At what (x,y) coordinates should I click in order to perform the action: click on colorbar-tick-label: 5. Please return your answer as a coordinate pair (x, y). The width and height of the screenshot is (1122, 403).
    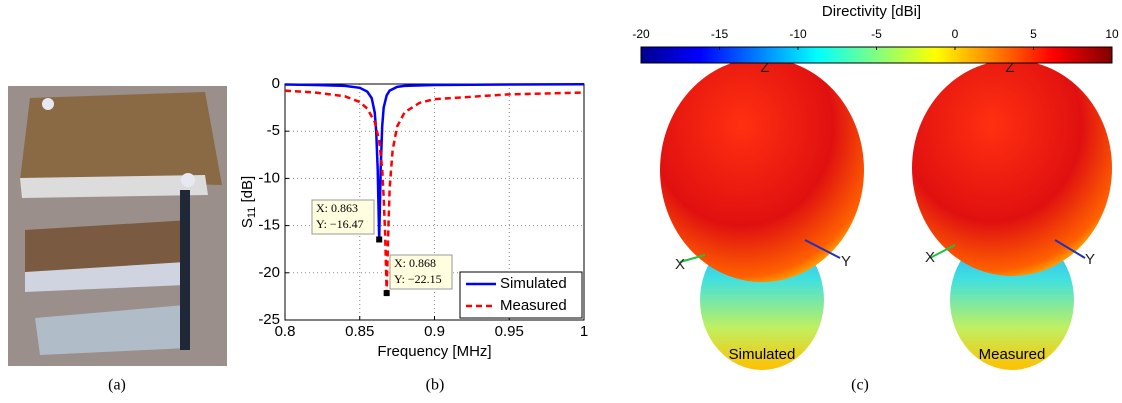
    Looking at the image, I should click on (1033, 34).